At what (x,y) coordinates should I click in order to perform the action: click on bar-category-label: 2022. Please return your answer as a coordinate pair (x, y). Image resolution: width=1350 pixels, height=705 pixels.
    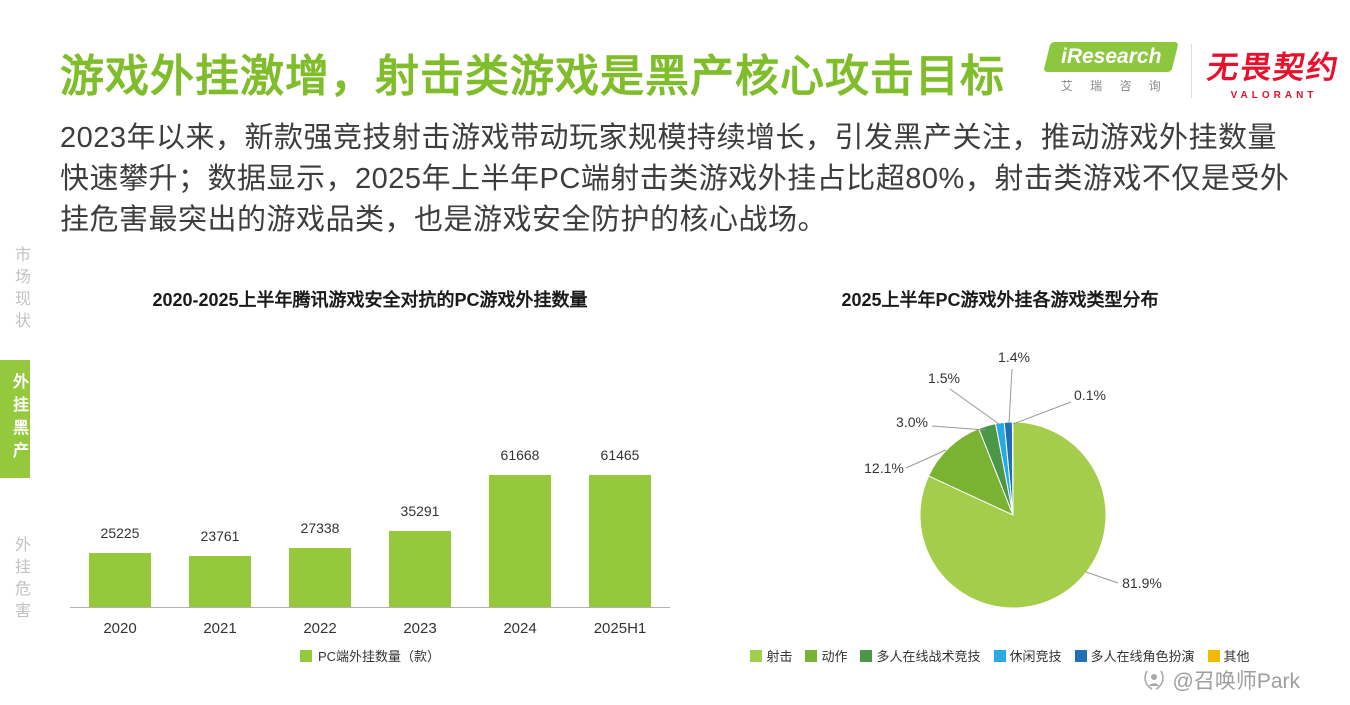
    Looking at the image, I should click on (320, 628).